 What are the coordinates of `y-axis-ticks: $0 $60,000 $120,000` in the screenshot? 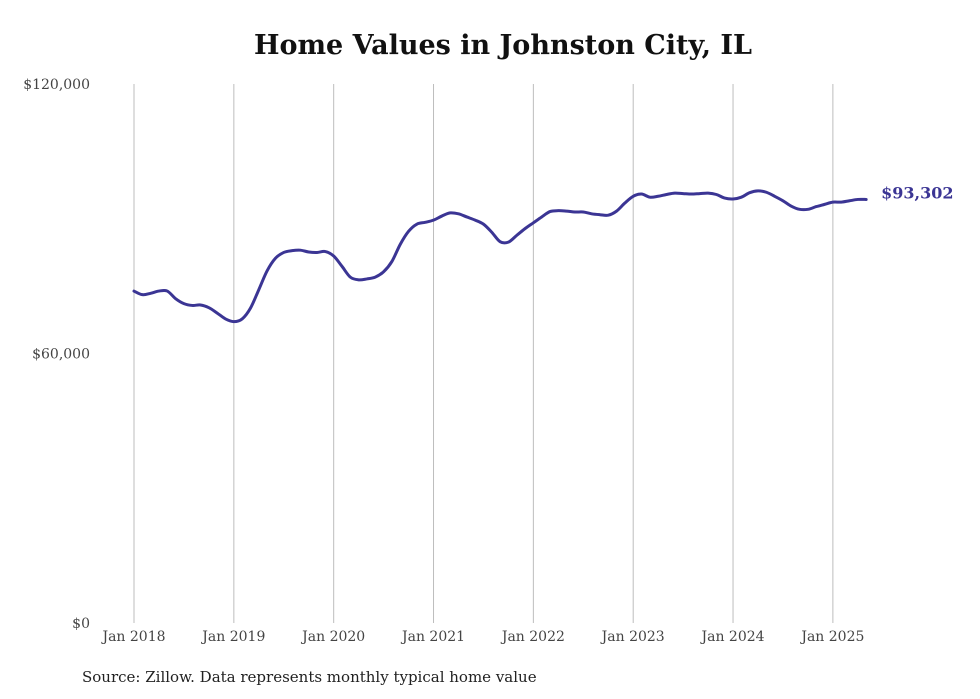 It's located at (56, 354).